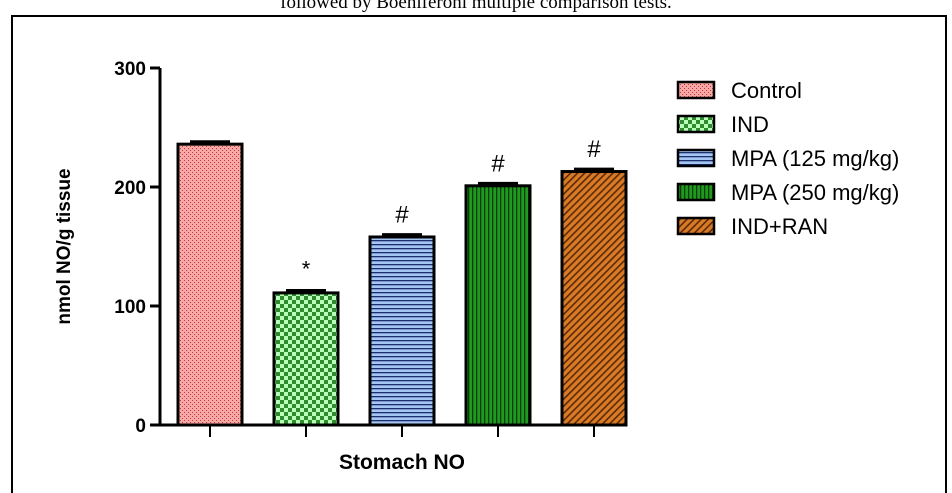  I want to click on significance-marker: *, so click(306, 269).